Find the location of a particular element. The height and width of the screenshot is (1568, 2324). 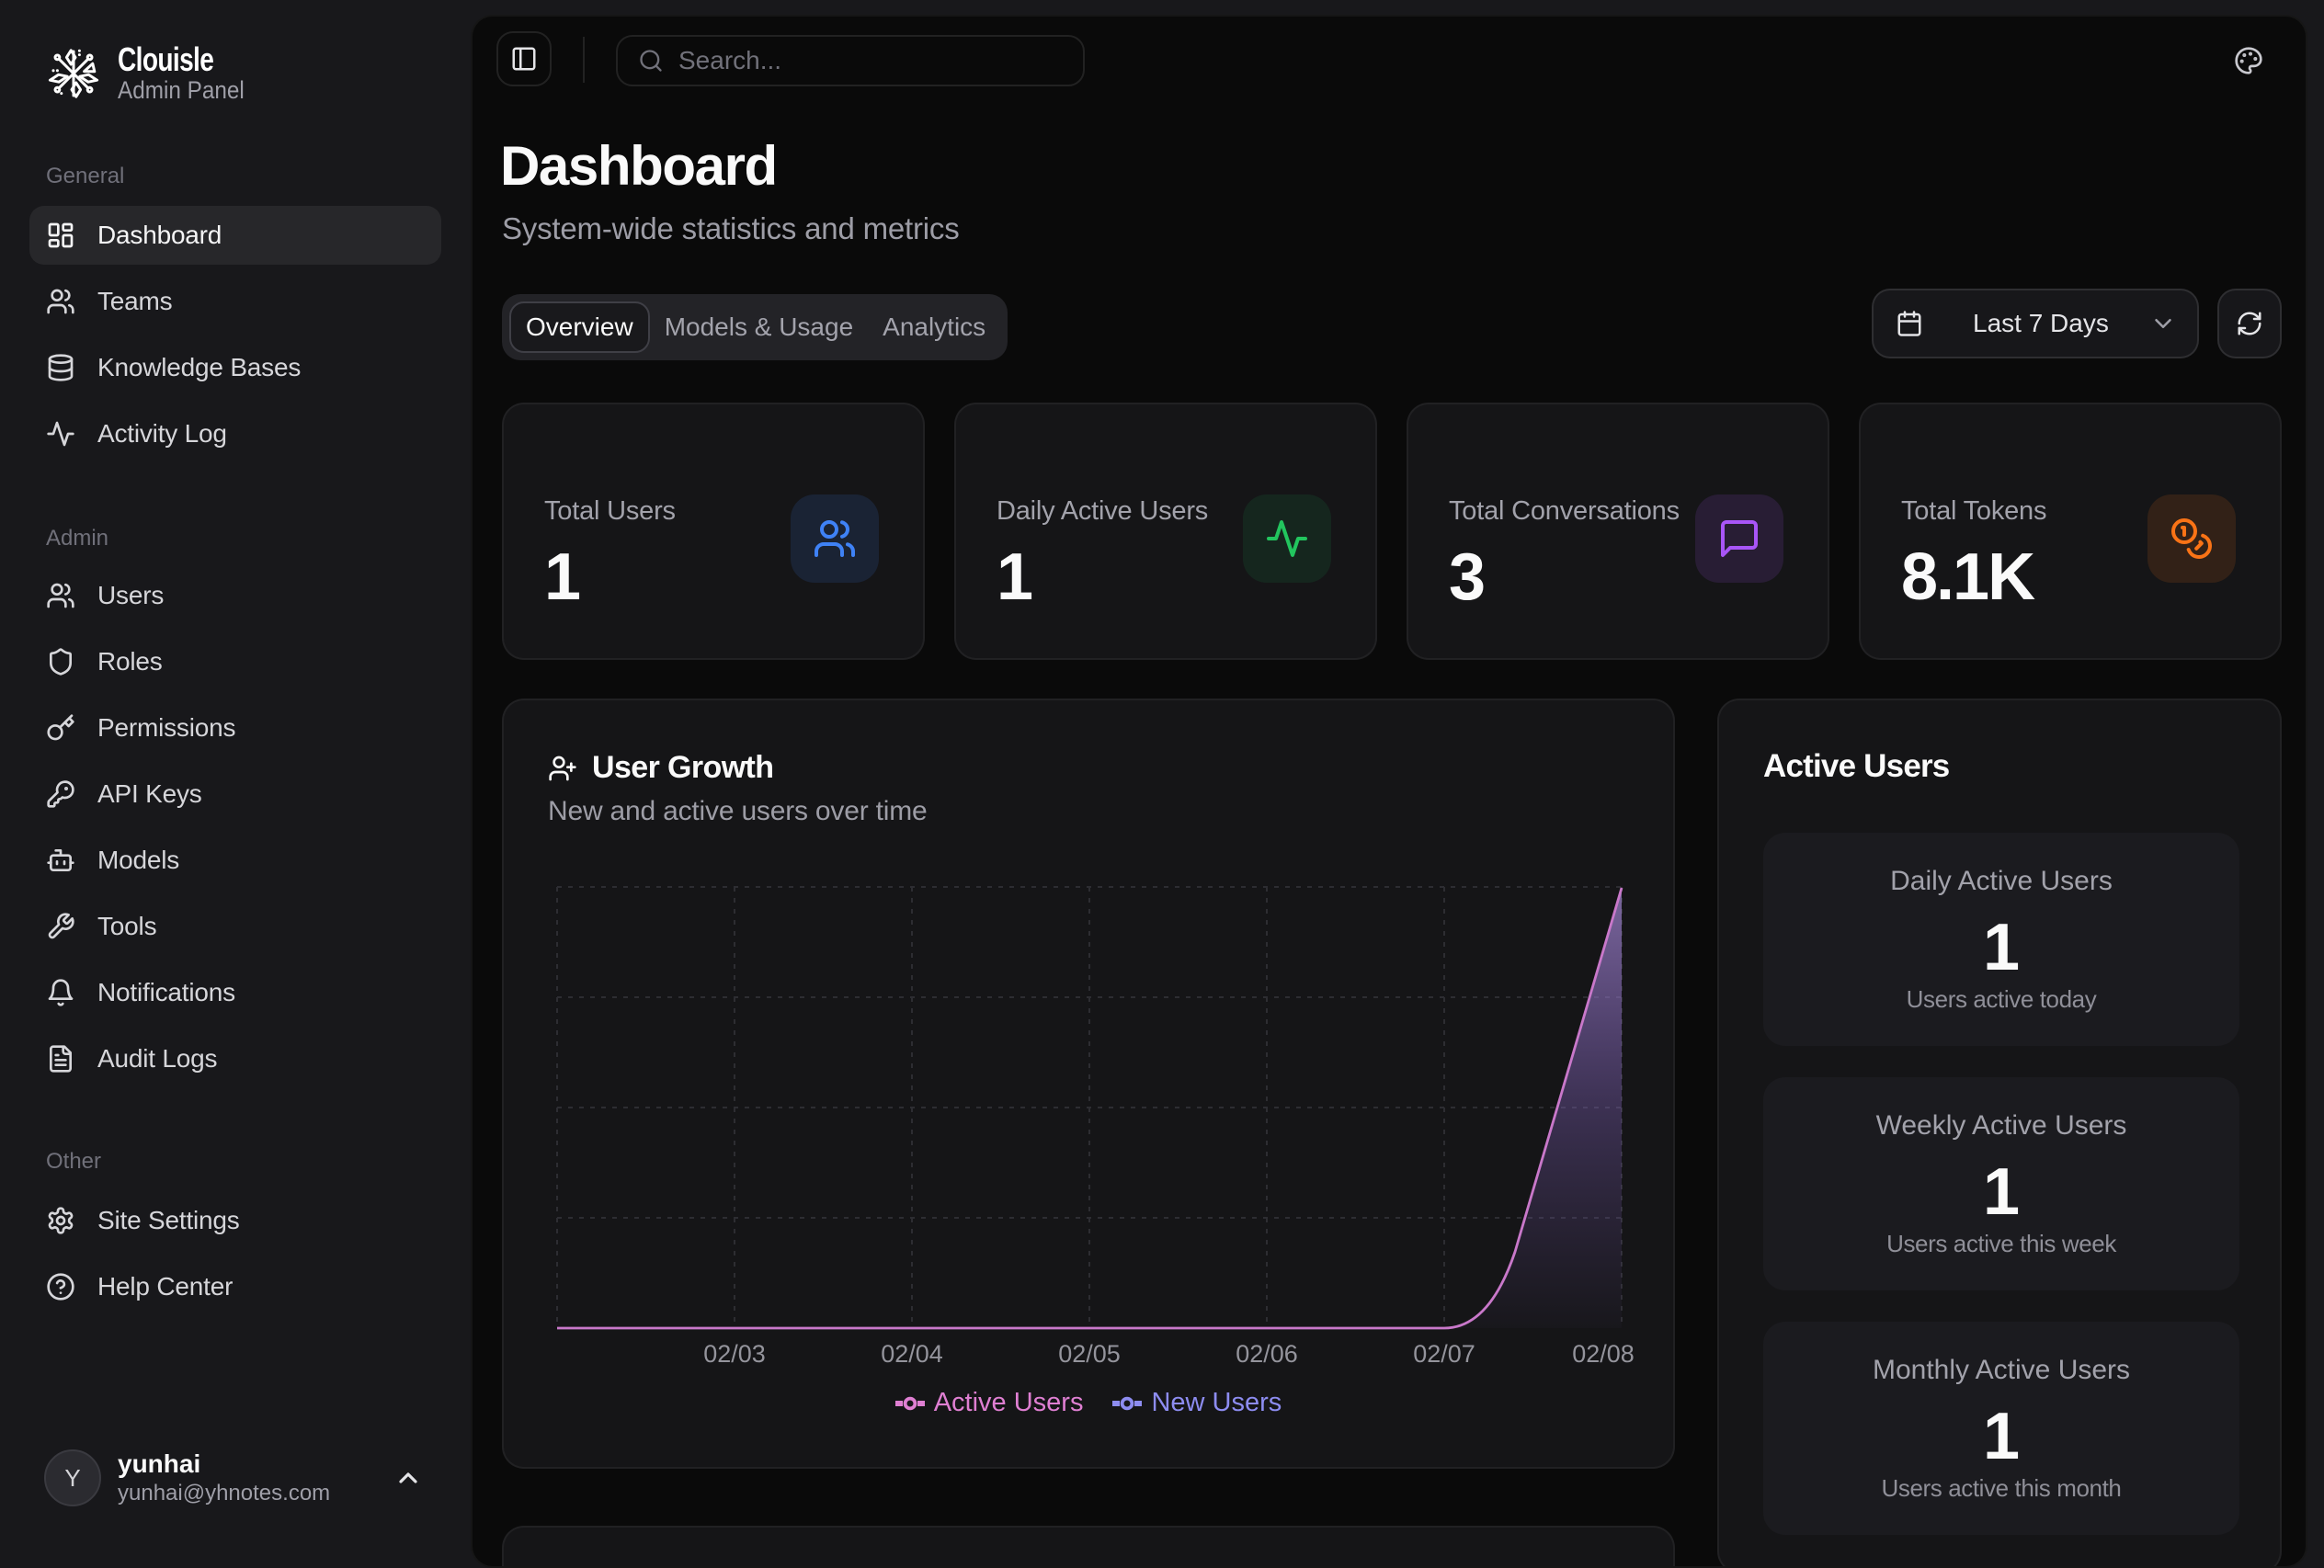

svg-text: 02/04 is located at coordinates (912, 1354).